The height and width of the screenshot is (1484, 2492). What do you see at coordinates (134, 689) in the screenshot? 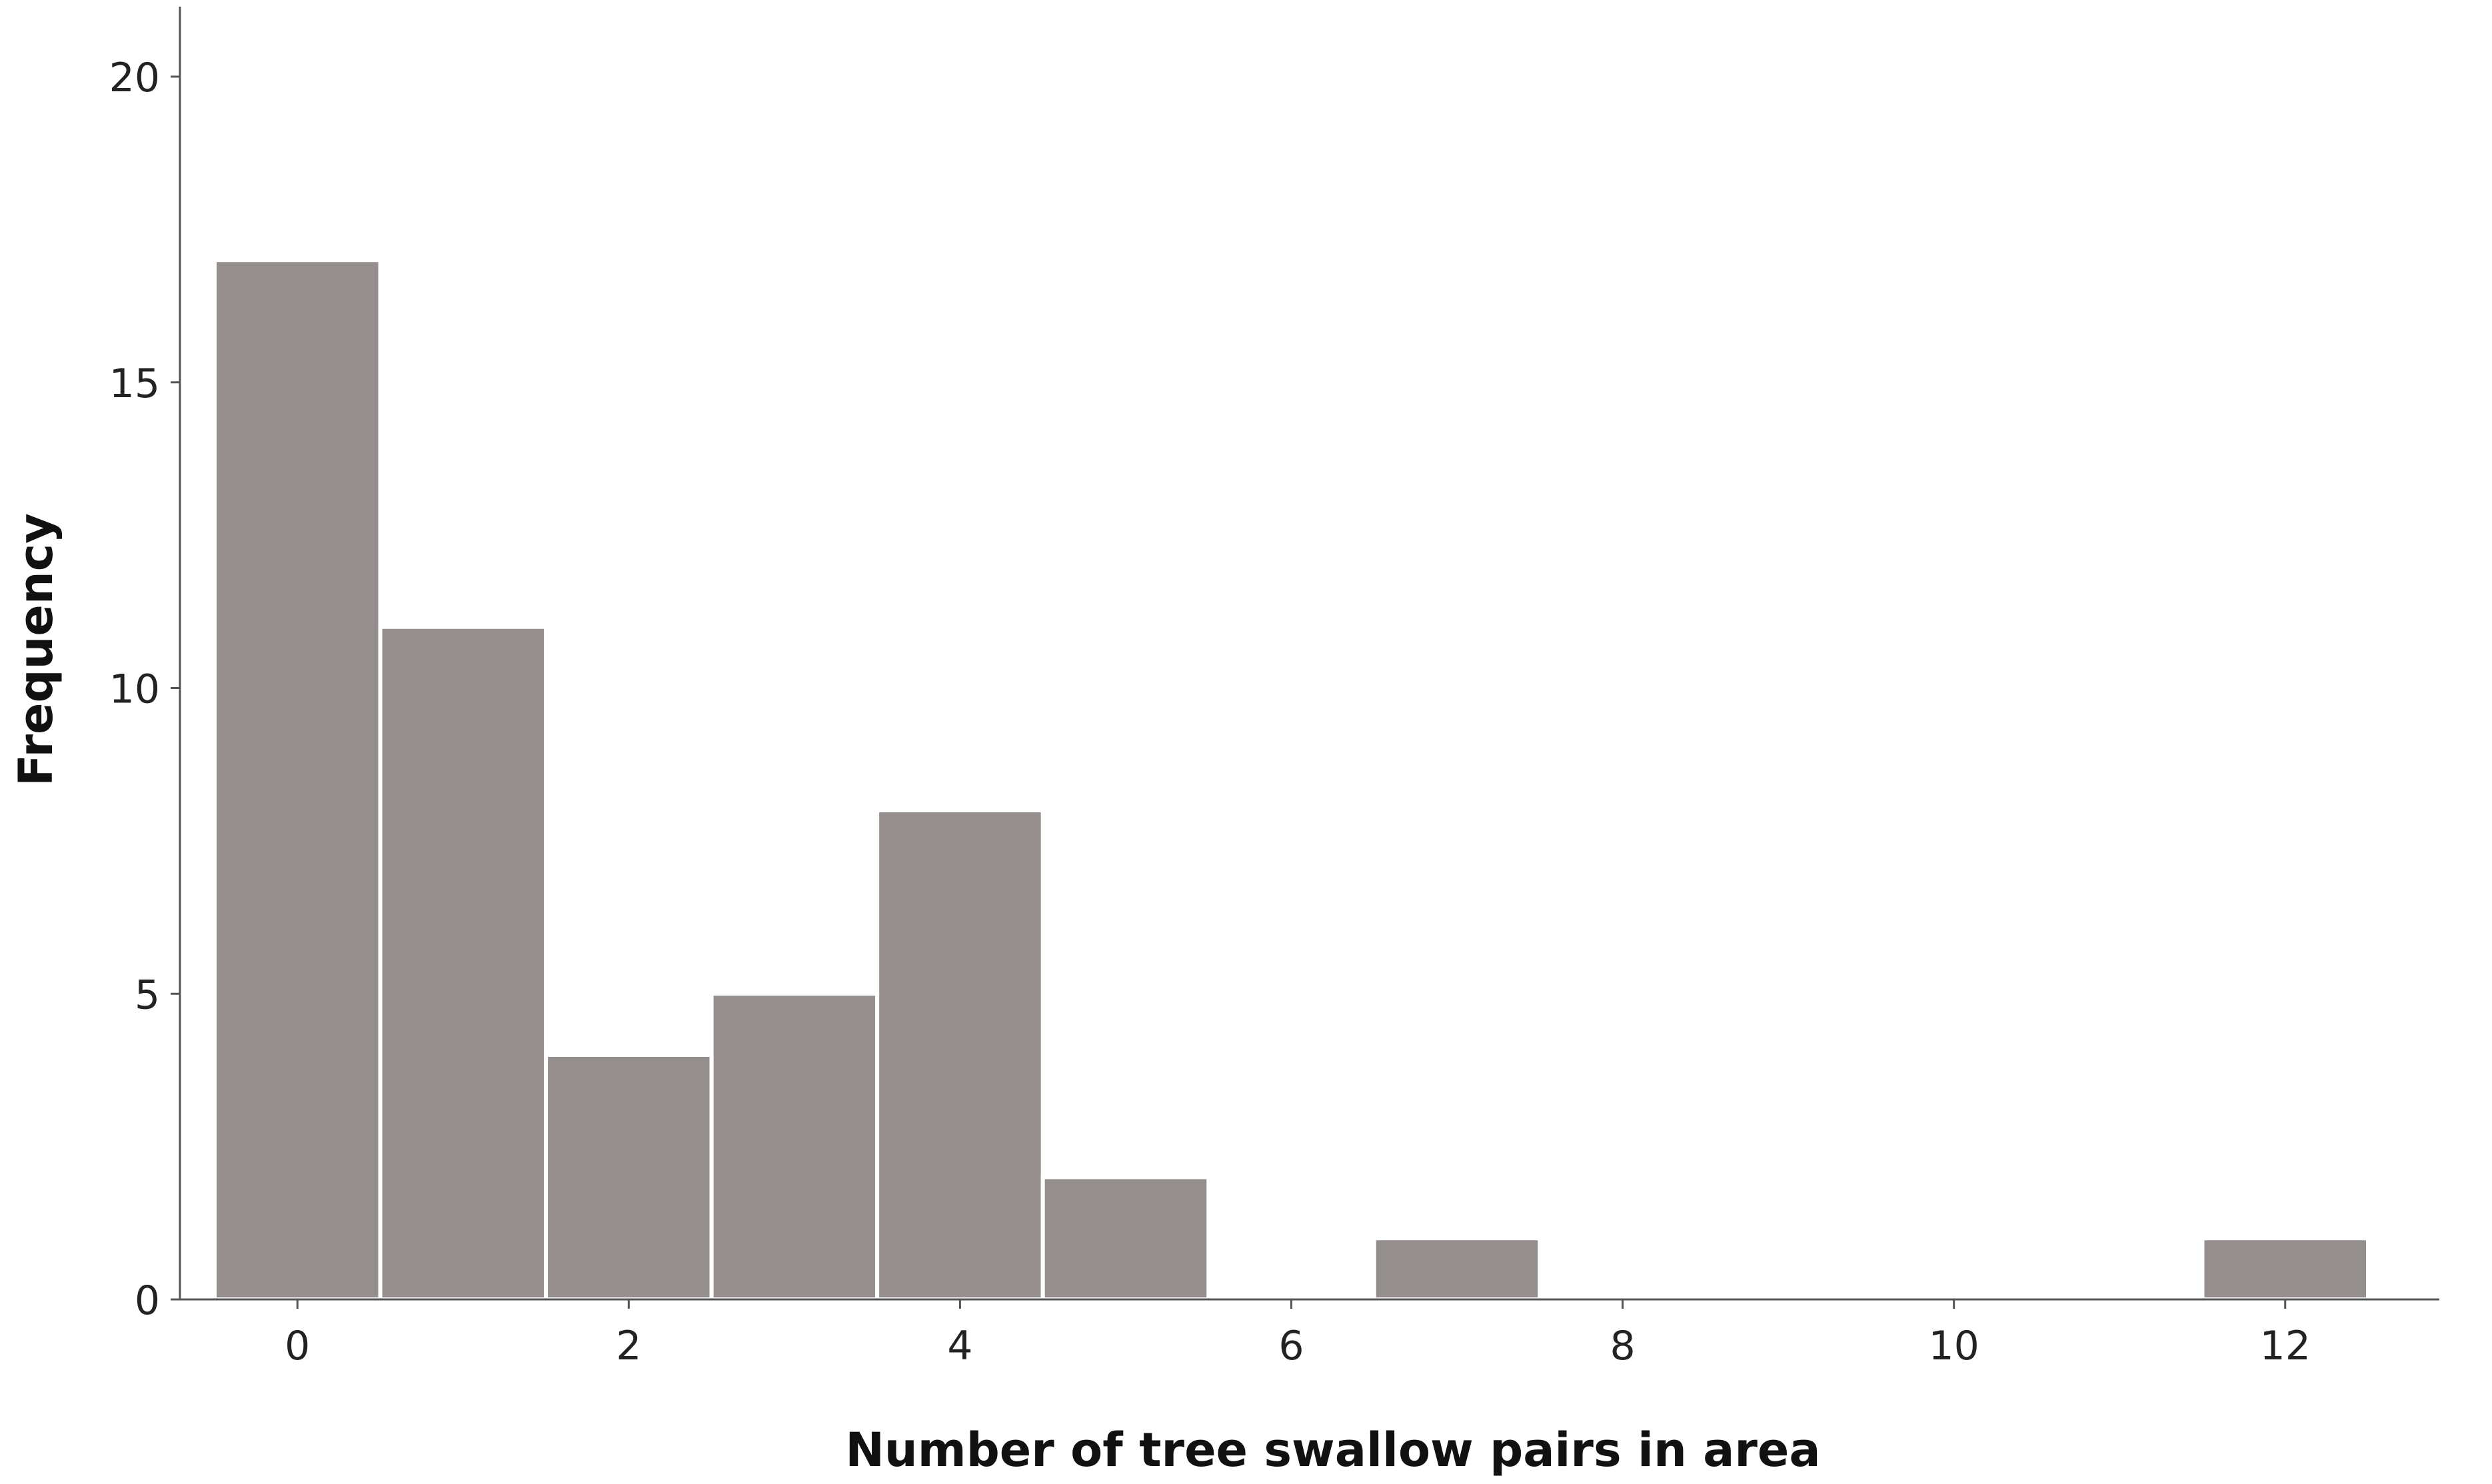
I see `y-tick-label-10: 10` at bounding box center [134, 689].